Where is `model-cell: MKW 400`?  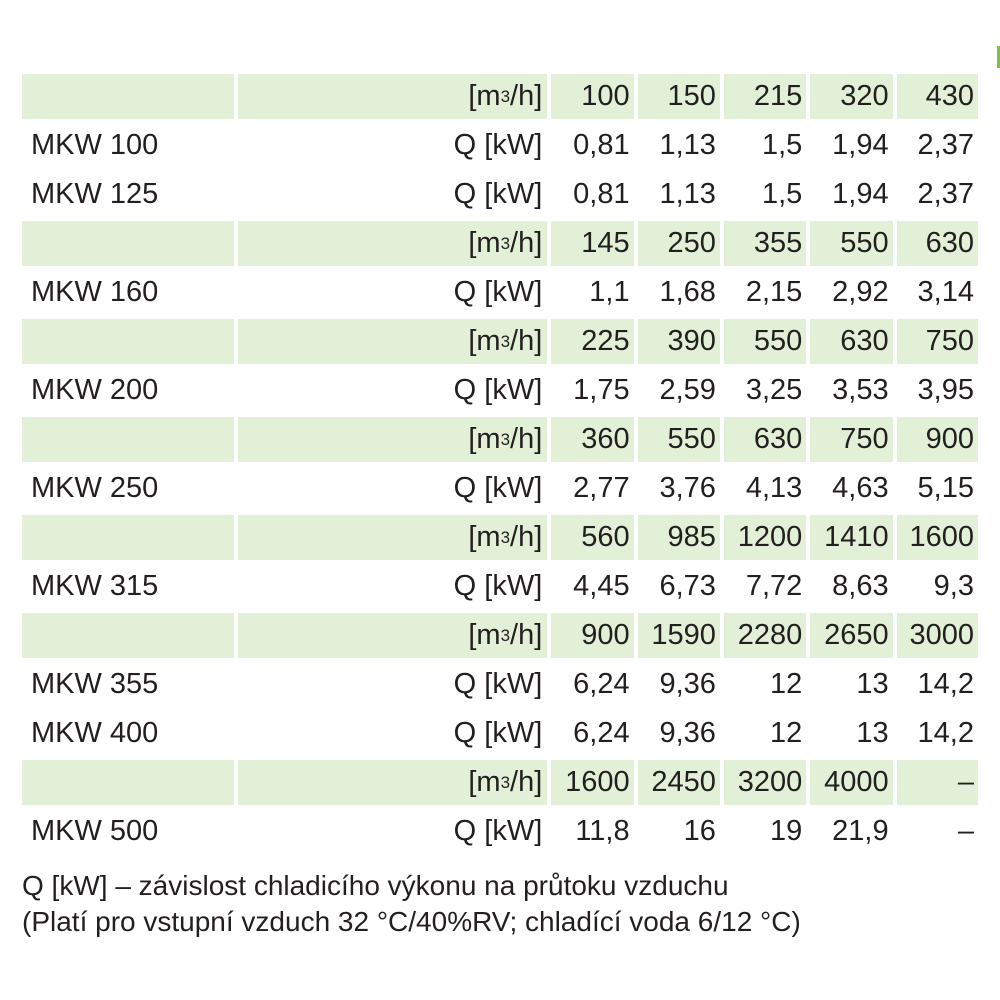 model-cell: MKW 400 is located at coordinates (95, 733).